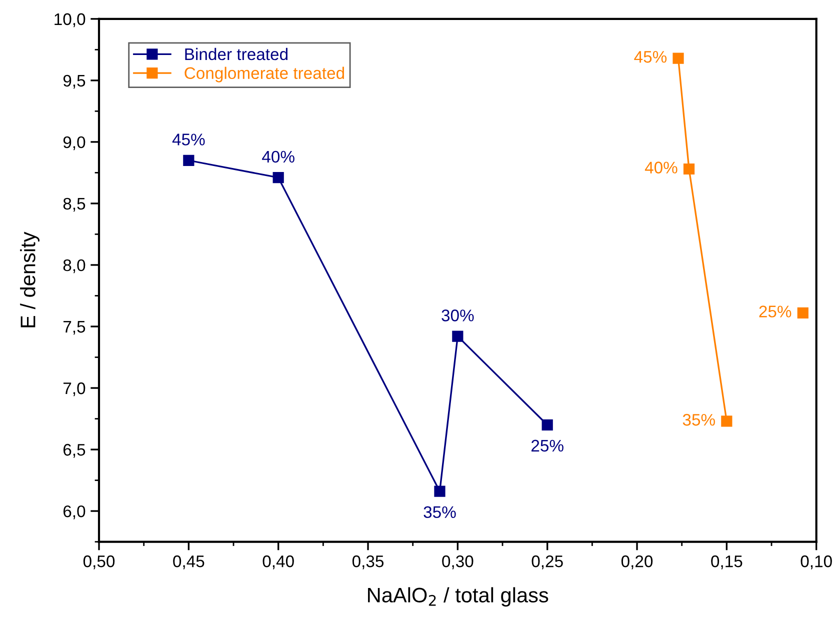 This screenshot has height=630, width=839. I want to click on x-tick-label: 0,10, so click(816, 562).